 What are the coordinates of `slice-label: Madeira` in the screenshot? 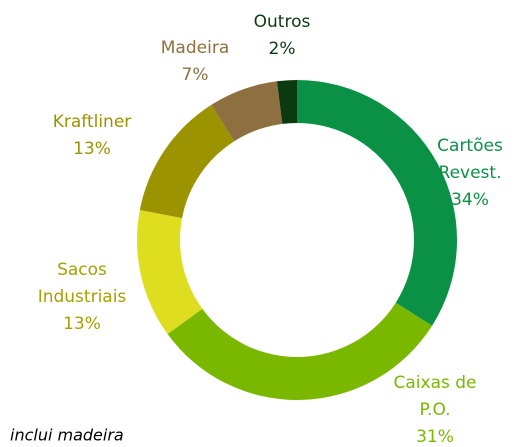 It's located at (195, 48).